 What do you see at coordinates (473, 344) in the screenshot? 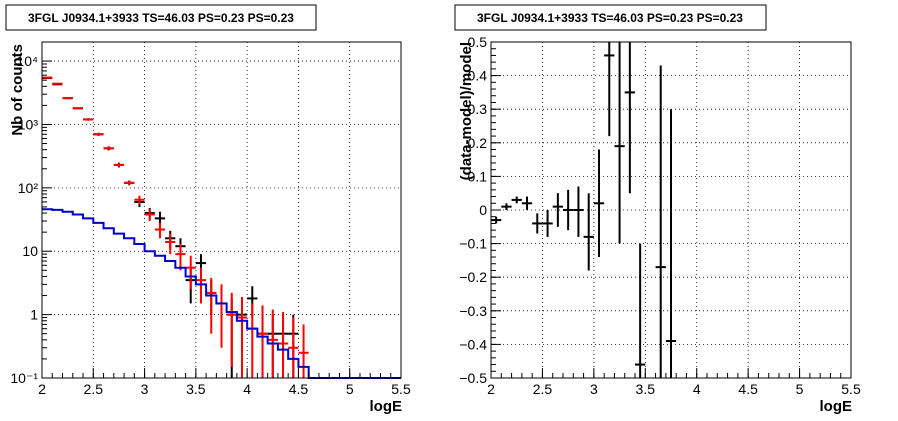
I see `y-tick-label: −0.4` at bounding box center [473, 344].